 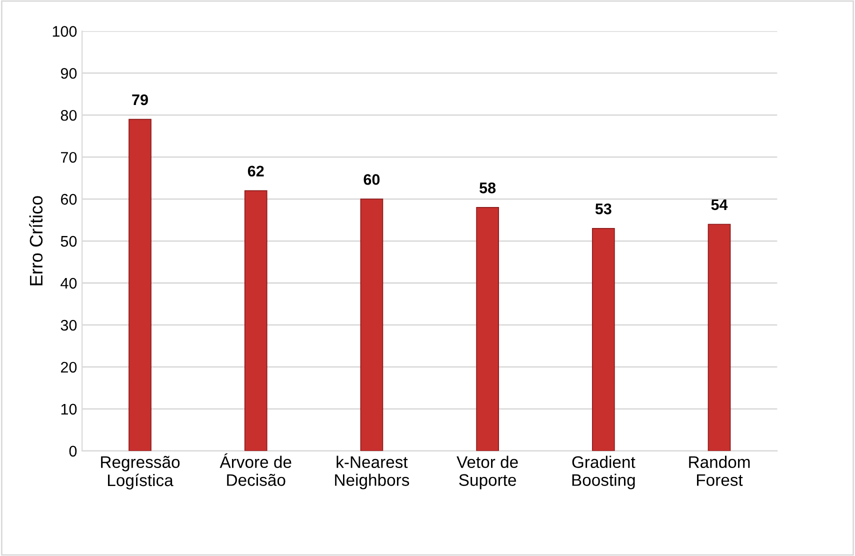 What do you see at coordinates (69, 157) in the screenshot?
I see `y-tick-label: 70` at bounding box center [69, 157].